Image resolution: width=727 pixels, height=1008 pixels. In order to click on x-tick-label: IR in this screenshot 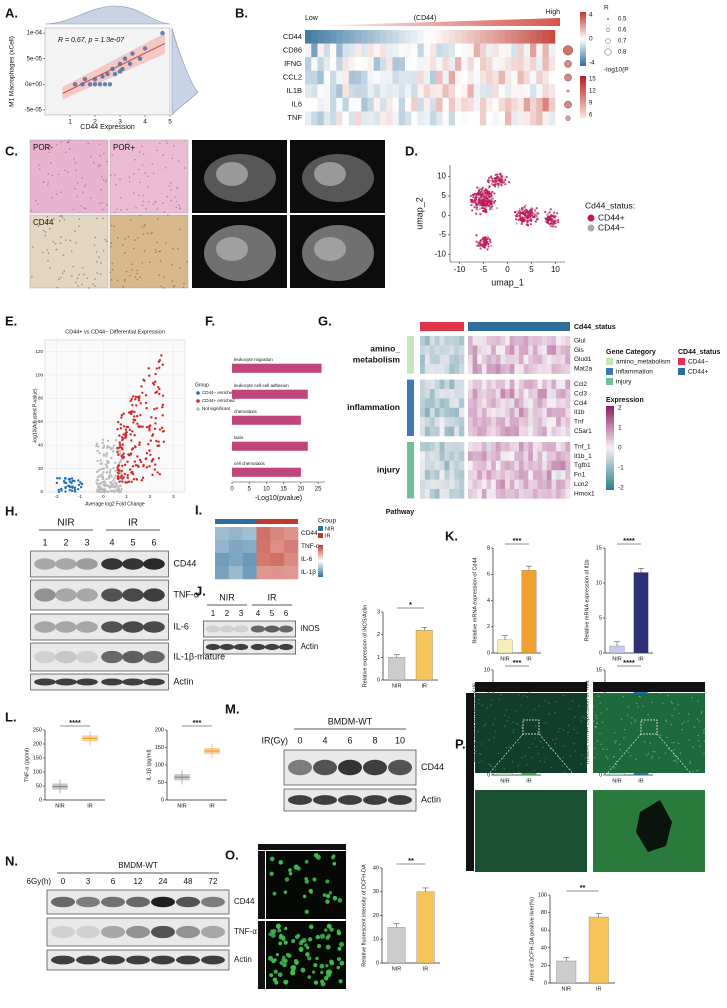, I will do `click(212, 806)`.